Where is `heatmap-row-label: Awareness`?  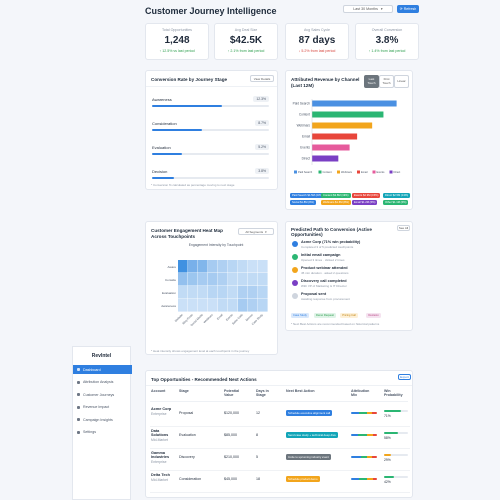
heatmap-row-label: Awareness is located at coordinates (168, 306).